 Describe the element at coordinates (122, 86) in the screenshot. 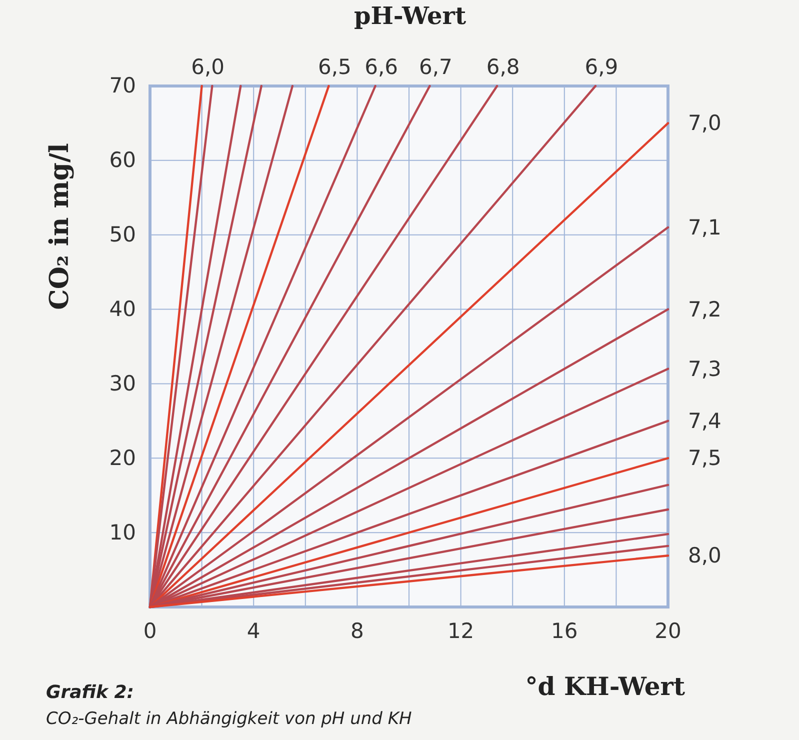

I see `y-tick-label: 70` at that location.